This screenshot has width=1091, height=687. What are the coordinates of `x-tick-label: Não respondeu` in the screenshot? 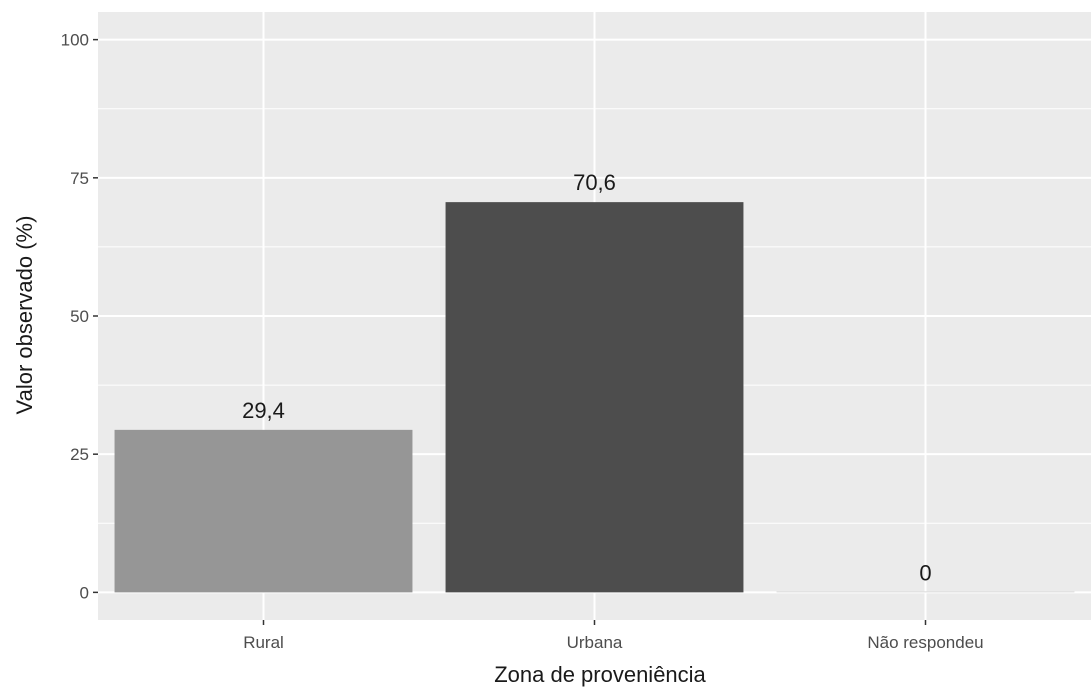 It's located at (925, 642).